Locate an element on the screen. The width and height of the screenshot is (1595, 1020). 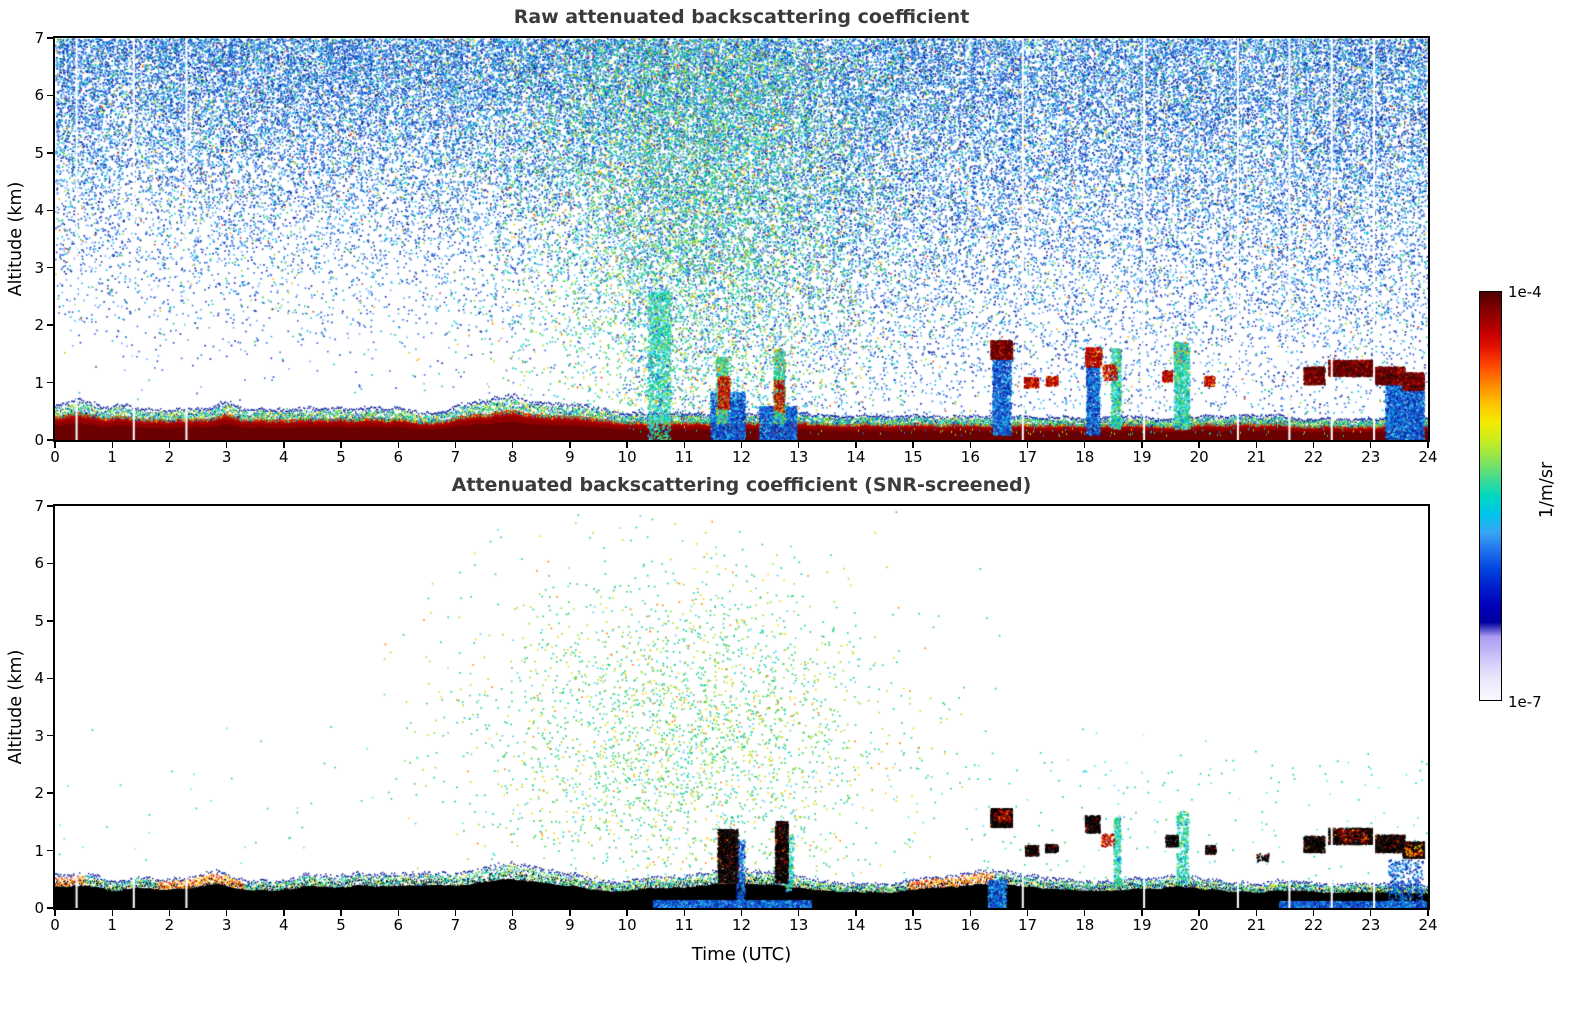
y-tick-label: 3 is located at coordinates (39, 735).